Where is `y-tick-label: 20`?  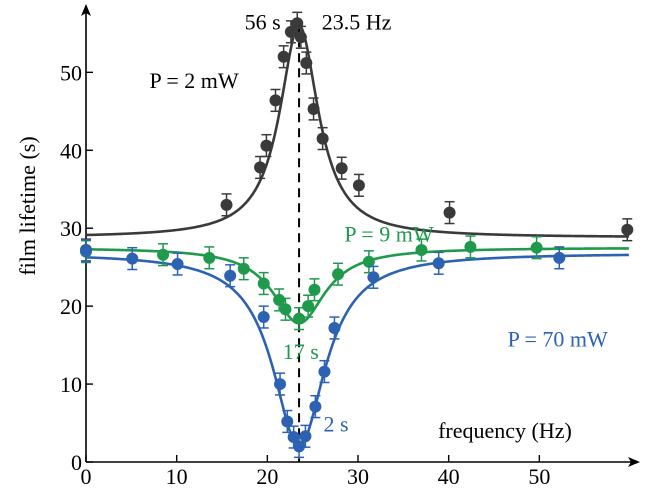
y-tick-label: 20 is located at coordinates (71, 306).